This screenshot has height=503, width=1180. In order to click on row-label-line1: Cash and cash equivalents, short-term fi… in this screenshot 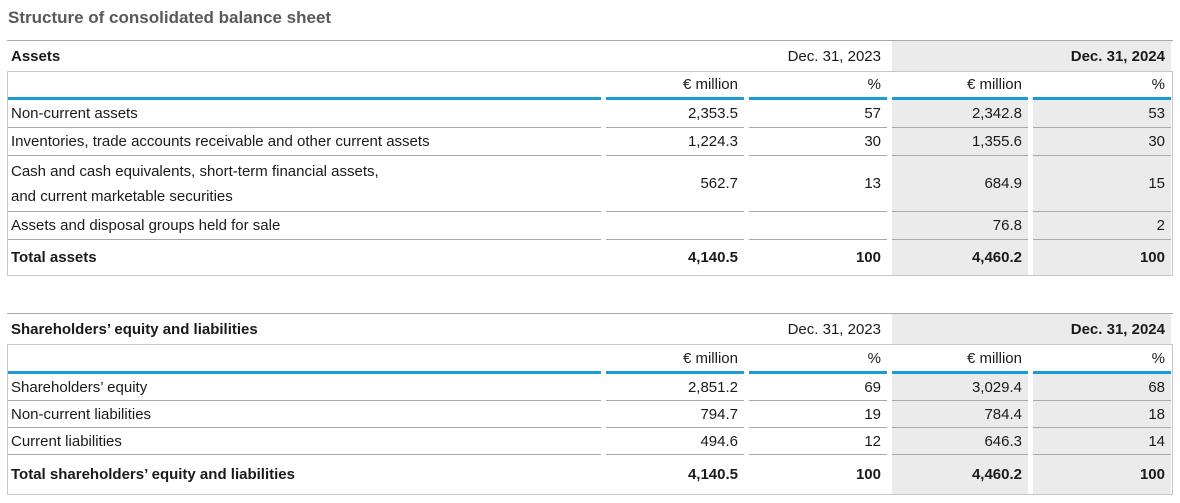, I will do `click(195, 171)`.